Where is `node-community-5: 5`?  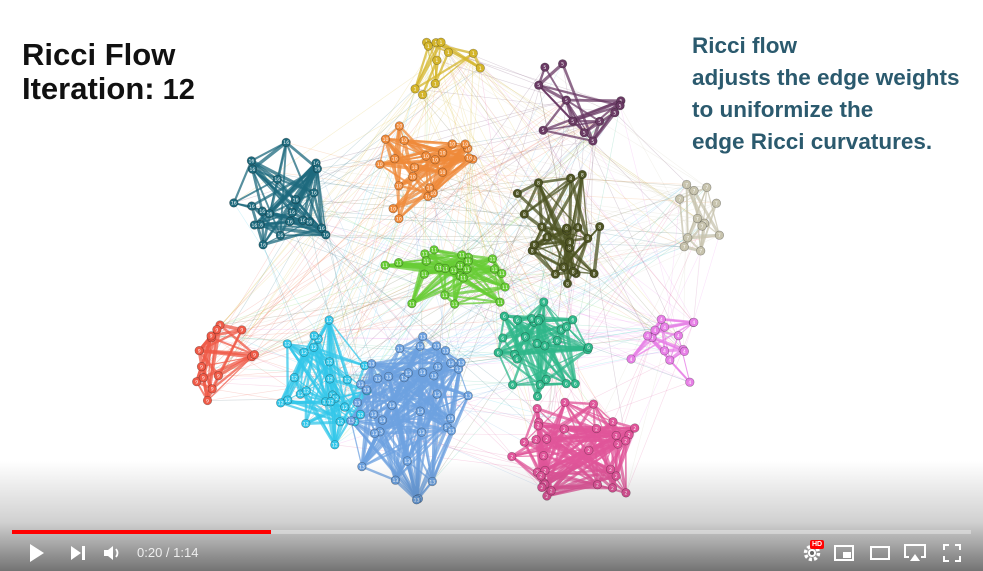 node-community-5: 5 is located at coordinates (573, 121).